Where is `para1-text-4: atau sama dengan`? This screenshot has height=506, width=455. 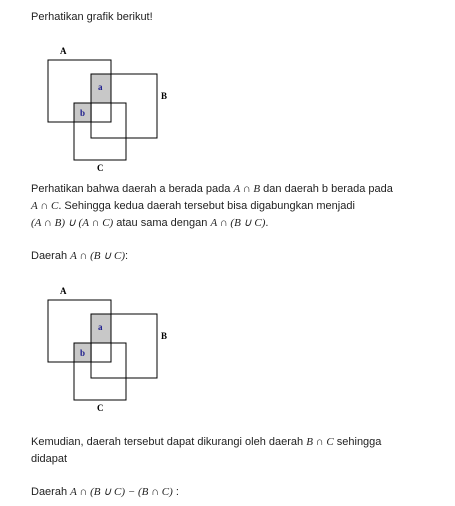 para1-text-4: atau sama dengan is located at coordinates (162, 223).